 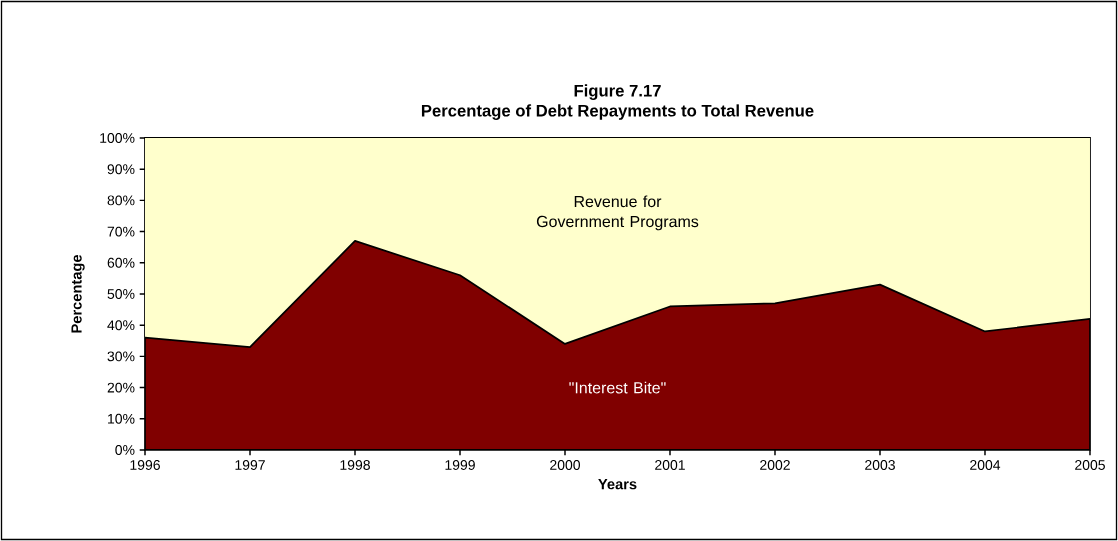 What do you see at coordinates (460, 465) in the screenshot?
I see `x-tick-label: 1999` at bounding box center [460, 465].